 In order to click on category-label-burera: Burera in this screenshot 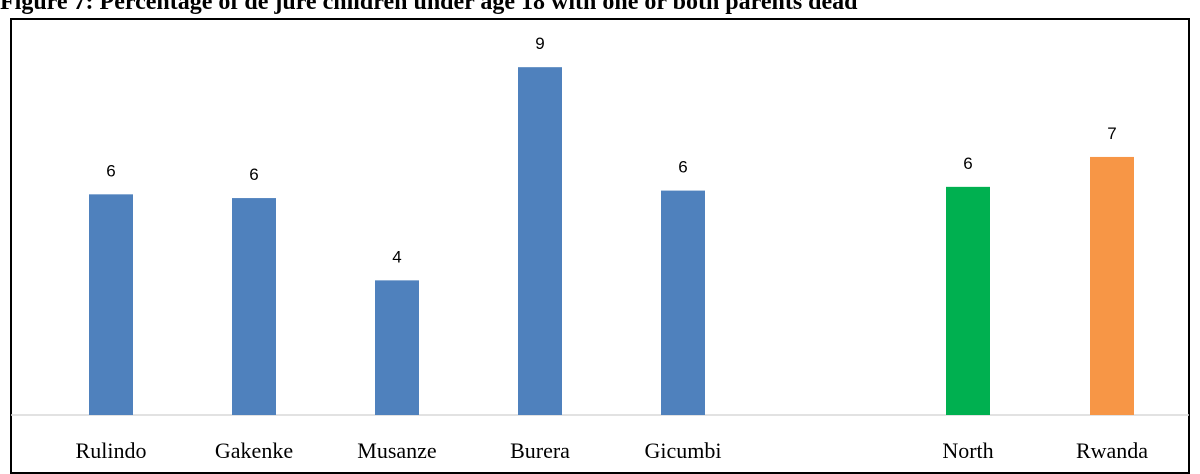, I will do `click(540, 450)`.